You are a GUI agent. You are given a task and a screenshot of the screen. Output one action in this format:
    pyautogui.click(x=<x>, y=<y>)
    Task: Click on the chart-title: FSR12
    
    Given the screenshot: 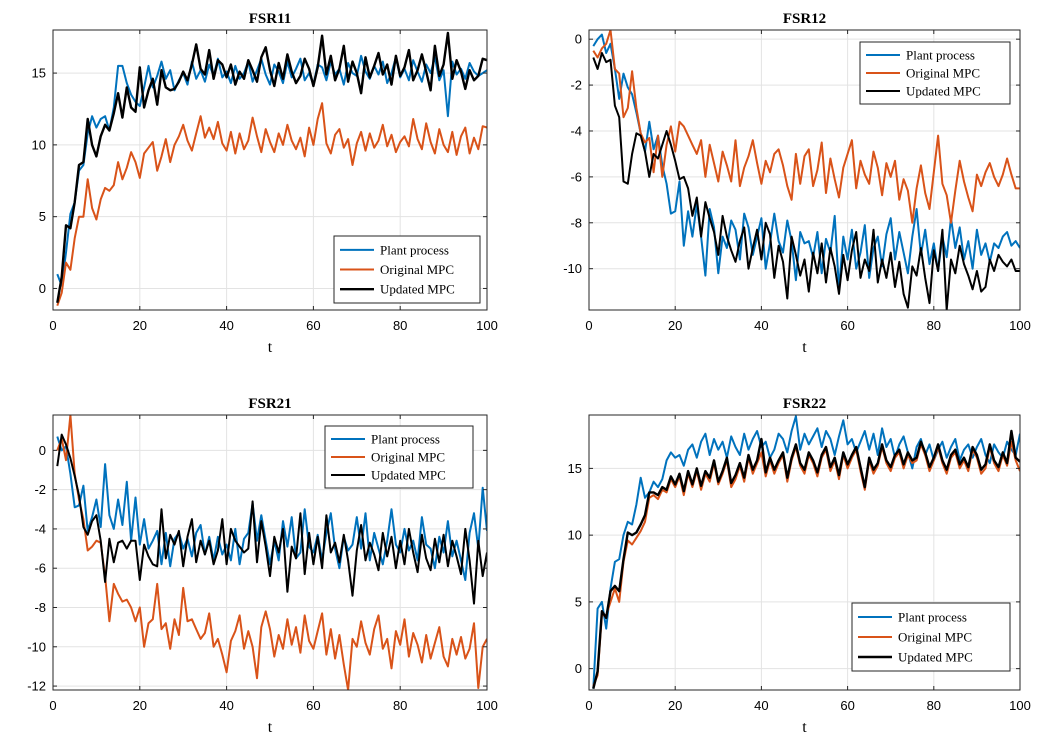 What is the action you would take?
    pyautogui.click(x=804, y=19)
    